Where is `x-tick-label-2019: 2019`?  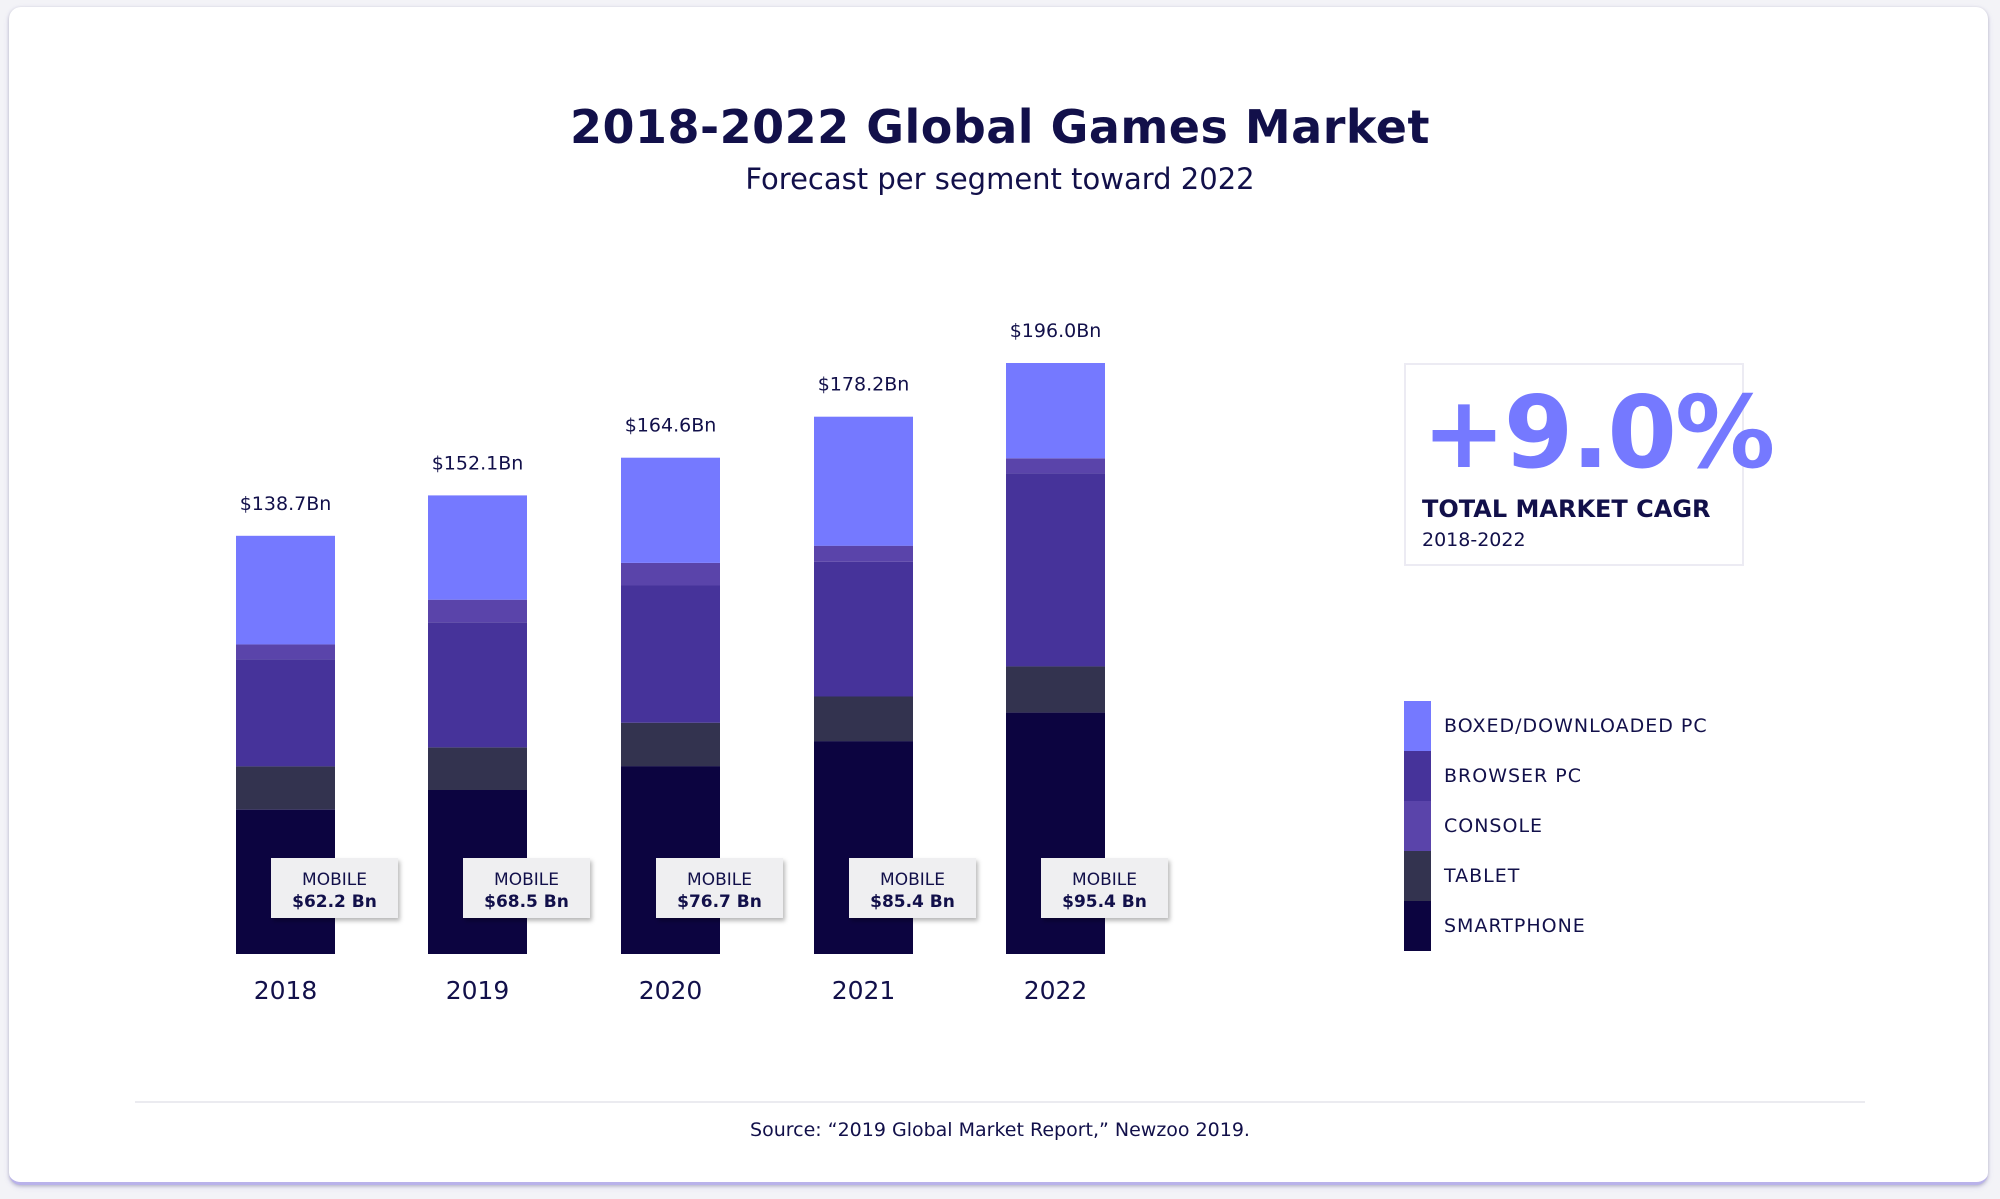
x-tick-label-2019: 2019 is located at coordinates (478, 990).